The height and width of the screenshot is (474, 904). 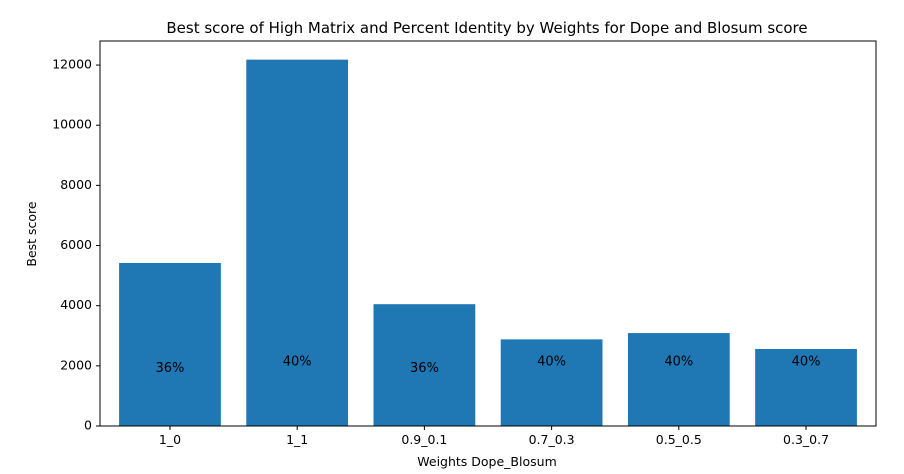 I want to click on y-axis-label: Best score, so click(x=31, y=234).